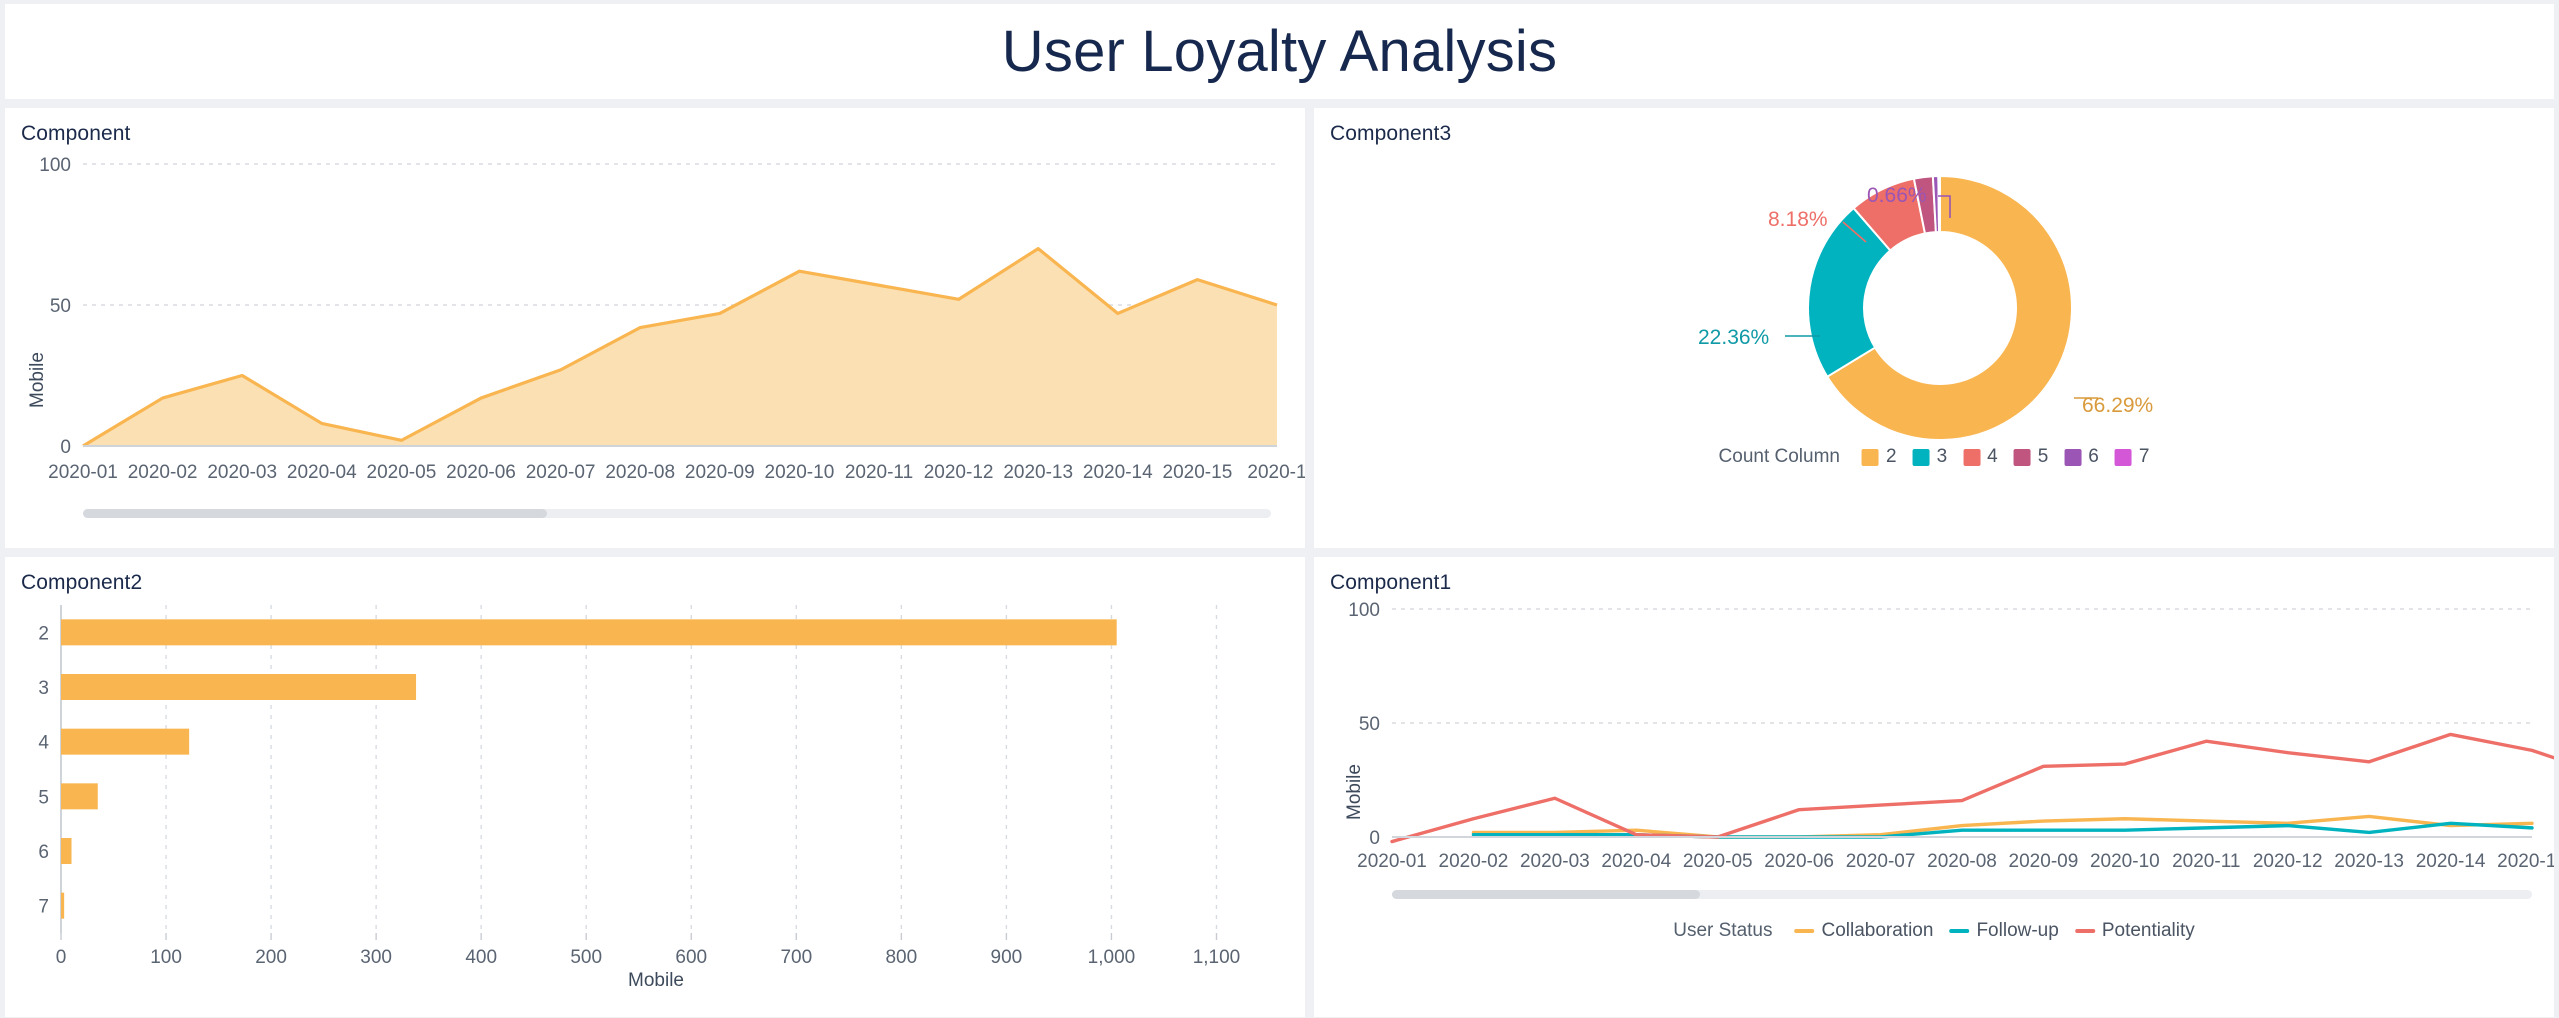  Describe the element at coordinates (2002, 826) in the screenshot. I see `line-series-collaboration` at that location.